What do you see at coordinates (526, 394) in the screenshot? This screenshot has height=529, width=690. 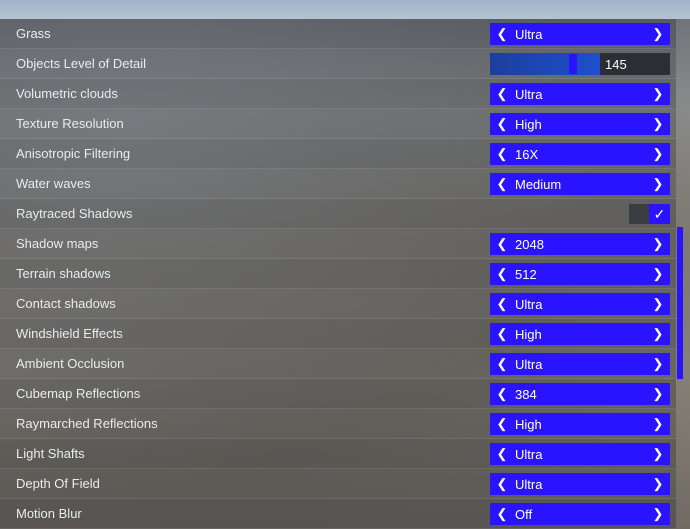 I see `selector-value: 384` at bounding box center [526, 394].